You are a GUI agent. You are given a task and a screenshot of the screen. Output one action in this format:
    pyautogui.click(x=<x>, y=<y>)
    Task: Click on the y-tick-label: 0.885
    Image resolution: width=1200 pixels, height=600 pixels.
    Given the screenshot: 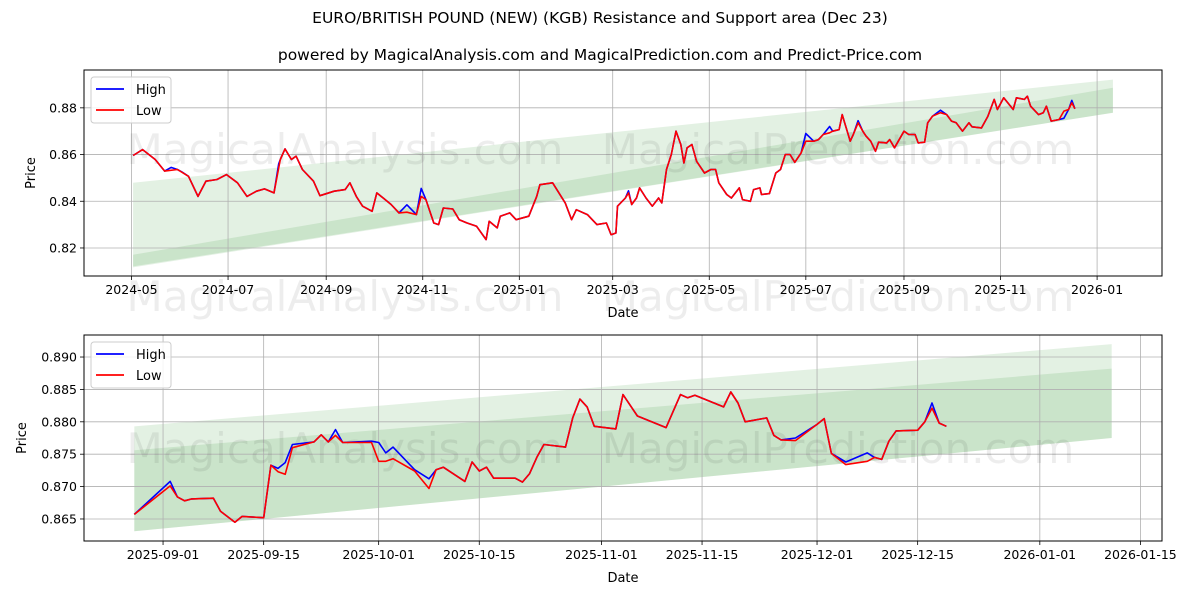 What is the action you would take?
    pyautogui.click(x=59, y=389)
    